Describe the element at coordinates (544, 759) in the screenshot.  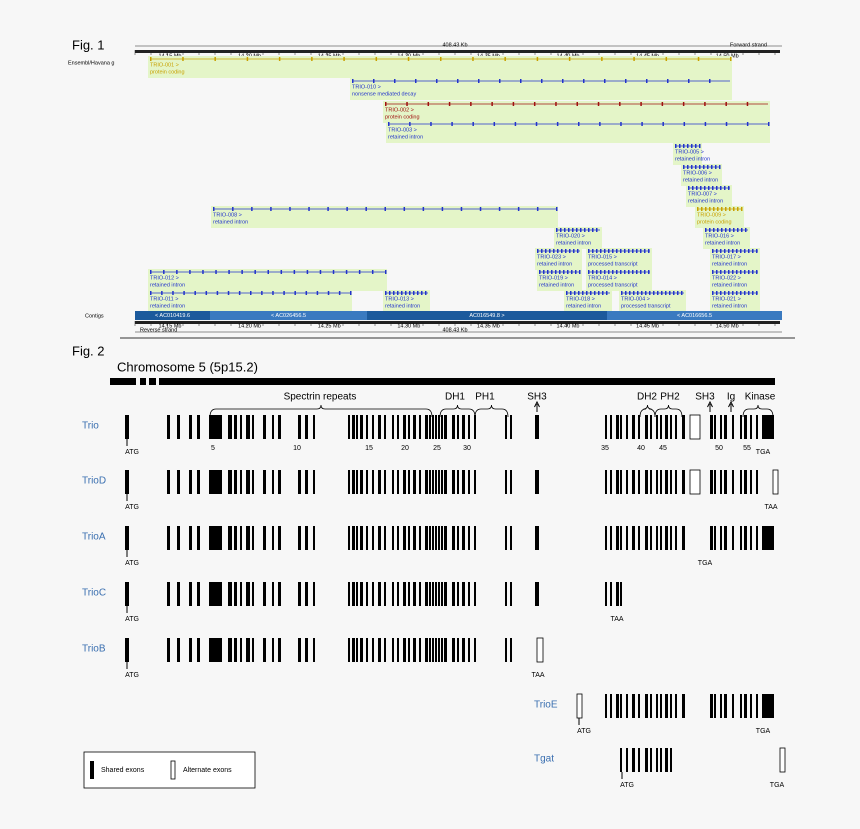
I see `isoform-name: Tgat` at that location.